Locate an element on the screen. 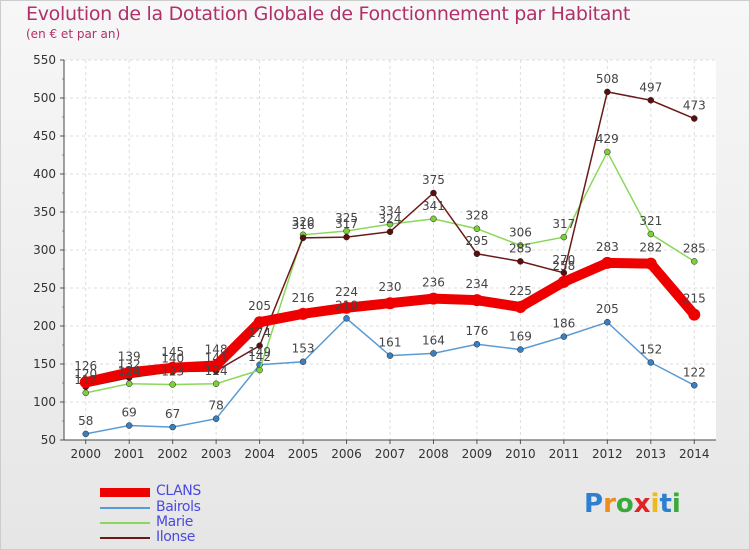 This screenshot has height=550, width=750. x-tick-label: 2014 is located at coordinates (694, 454).